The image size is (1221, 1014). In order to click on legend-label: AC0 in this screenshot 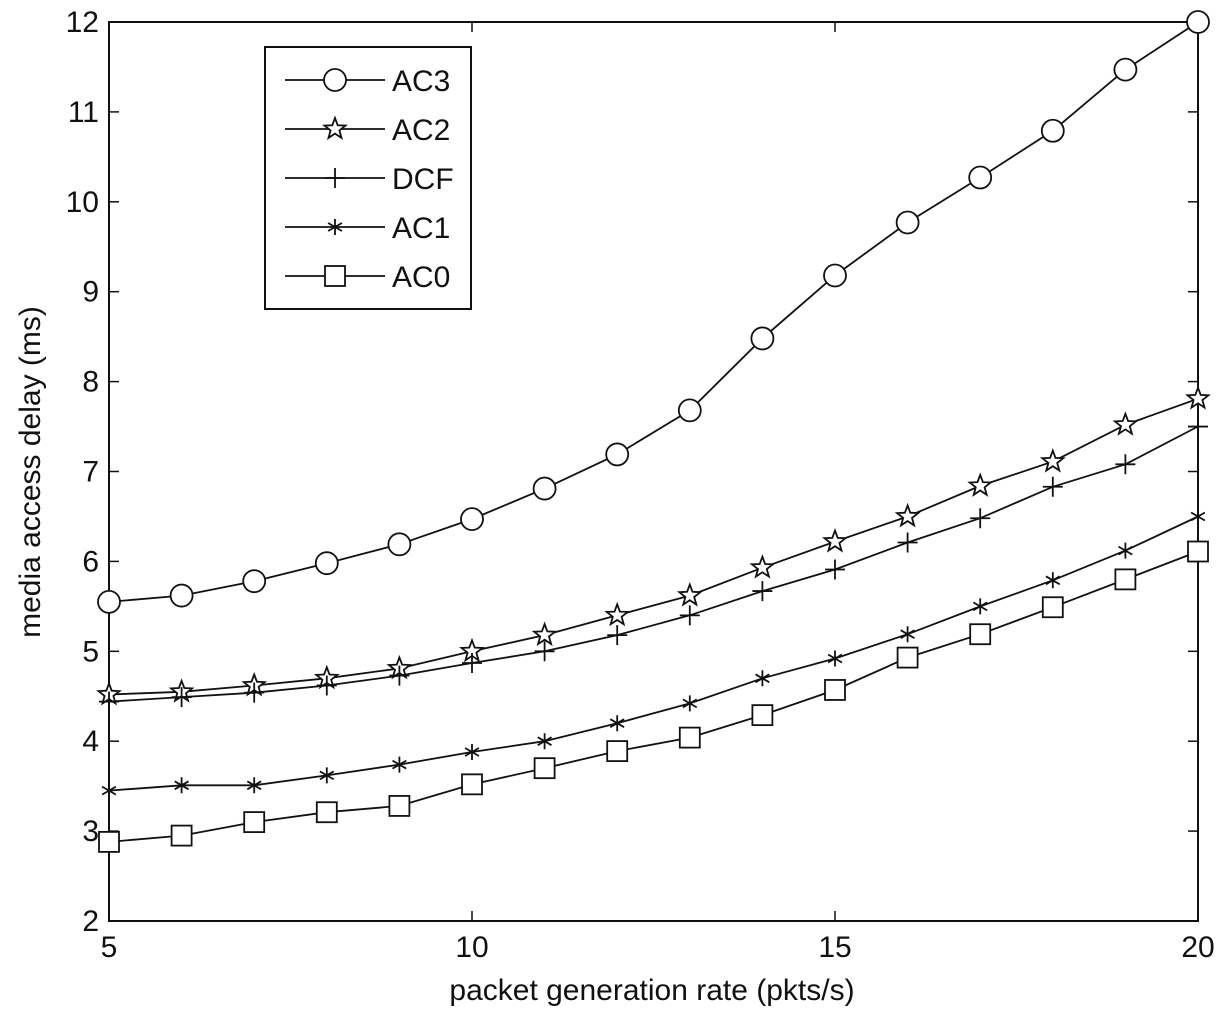, I will do `click(421, 277)`.